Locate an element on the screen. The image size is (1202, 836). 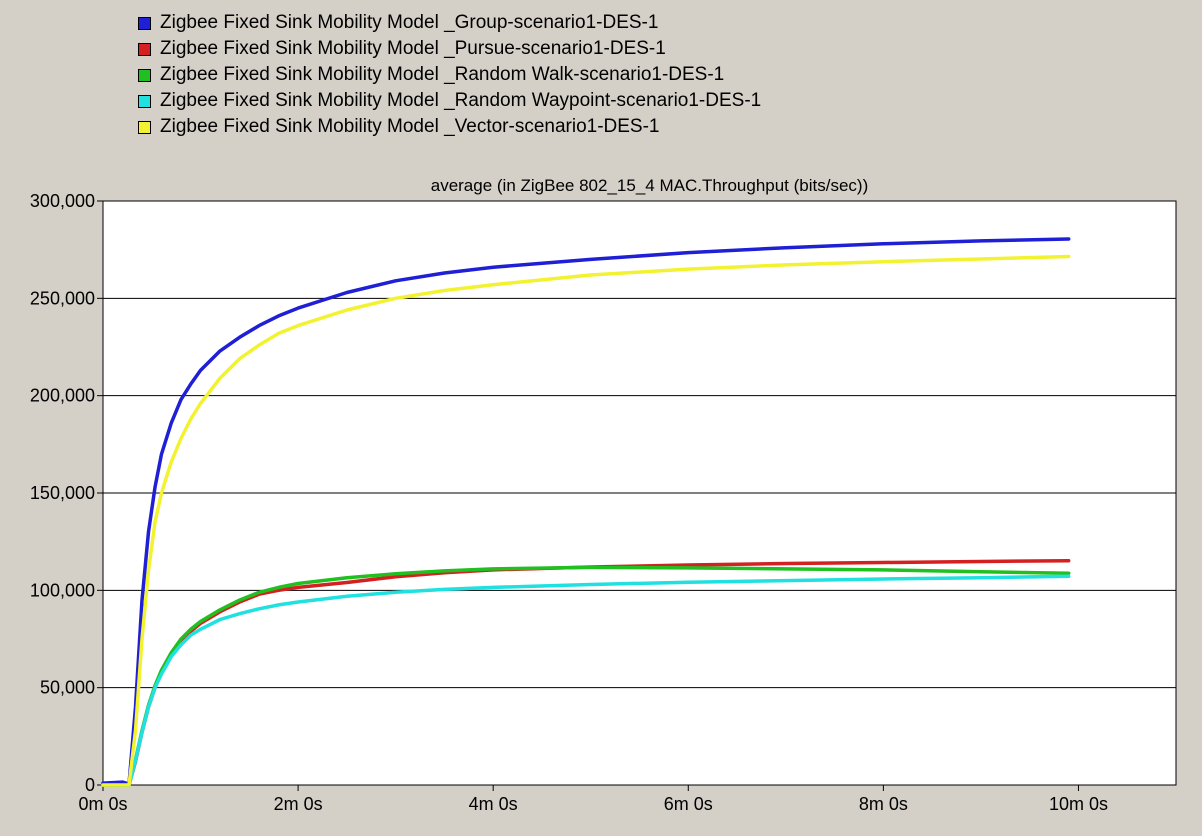
x-tick-label: 2m 0s is located at coordinates (298, 804).